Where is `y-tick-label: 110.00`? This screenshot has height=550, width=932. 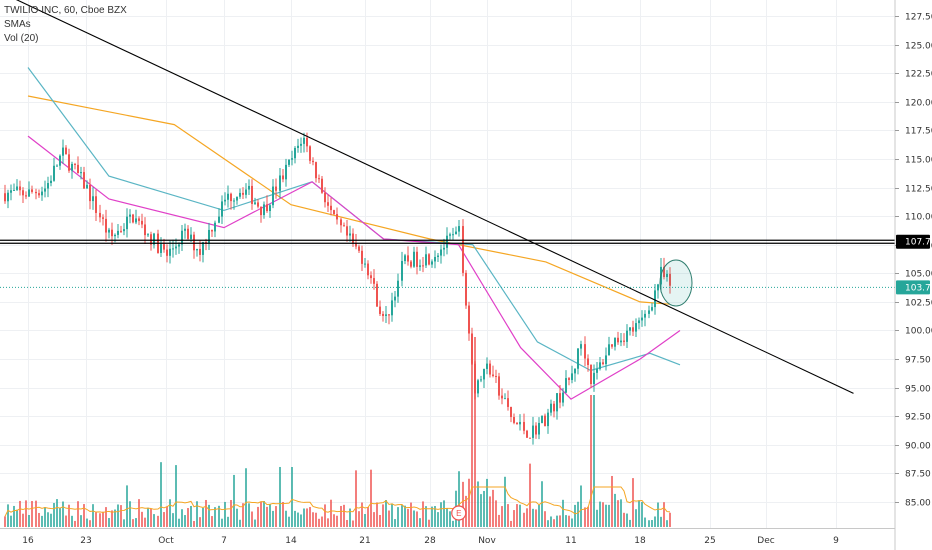 y-tick-label: 110.00 is located at coordinates (918, 218).